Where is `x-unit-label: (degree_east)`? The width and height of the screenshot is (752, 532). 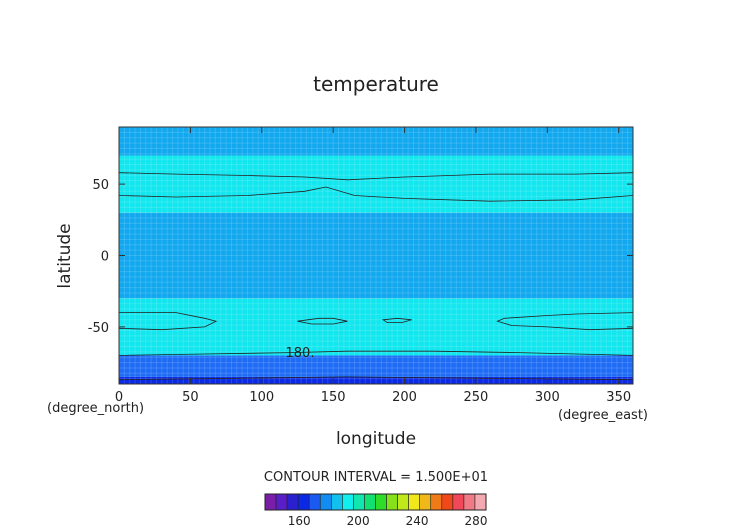
x-unit-label: (degree_east) is located at coordinates (603, 415).